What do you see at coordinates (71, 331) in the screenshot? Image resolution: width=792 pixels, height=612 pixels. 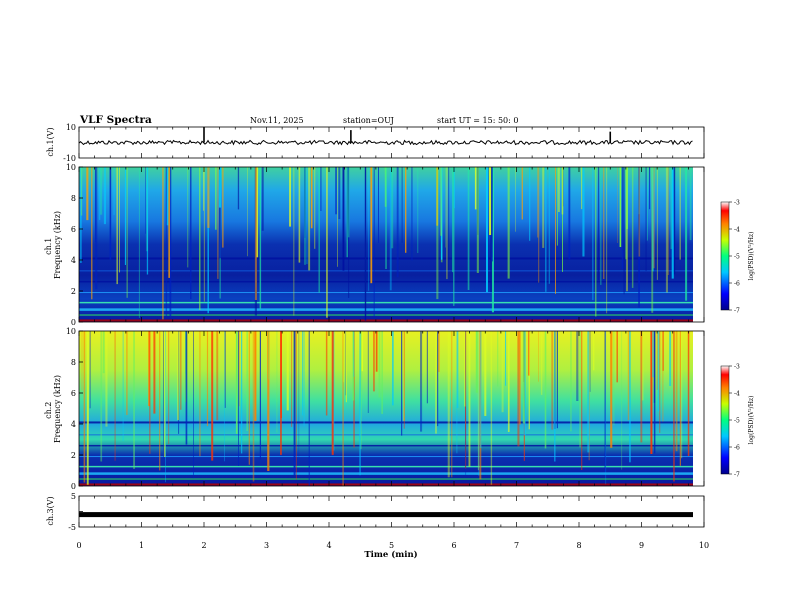 I see `spec2-ytick-label-5: 10` at bounding box center [71, 331].